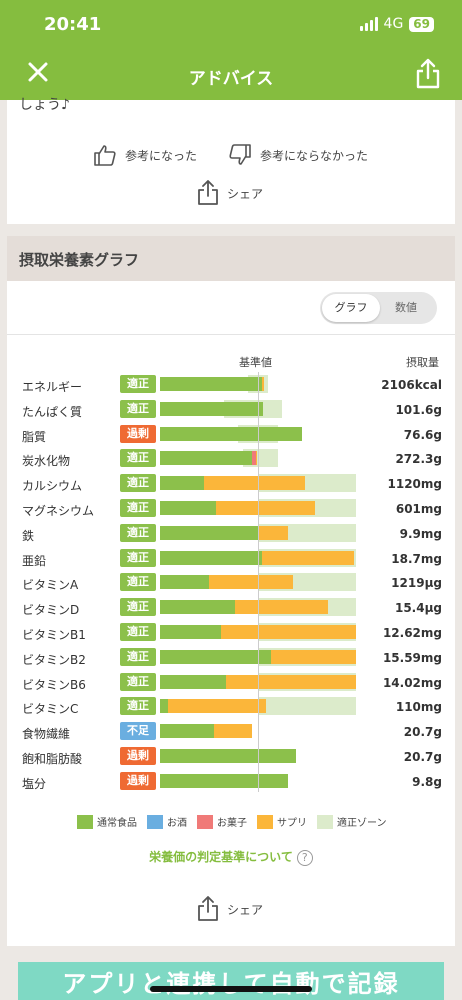  What do you see at coordinates (245, 193) in the screenshot?
I see `share-label: シェア` at bounding box center [245, 193].